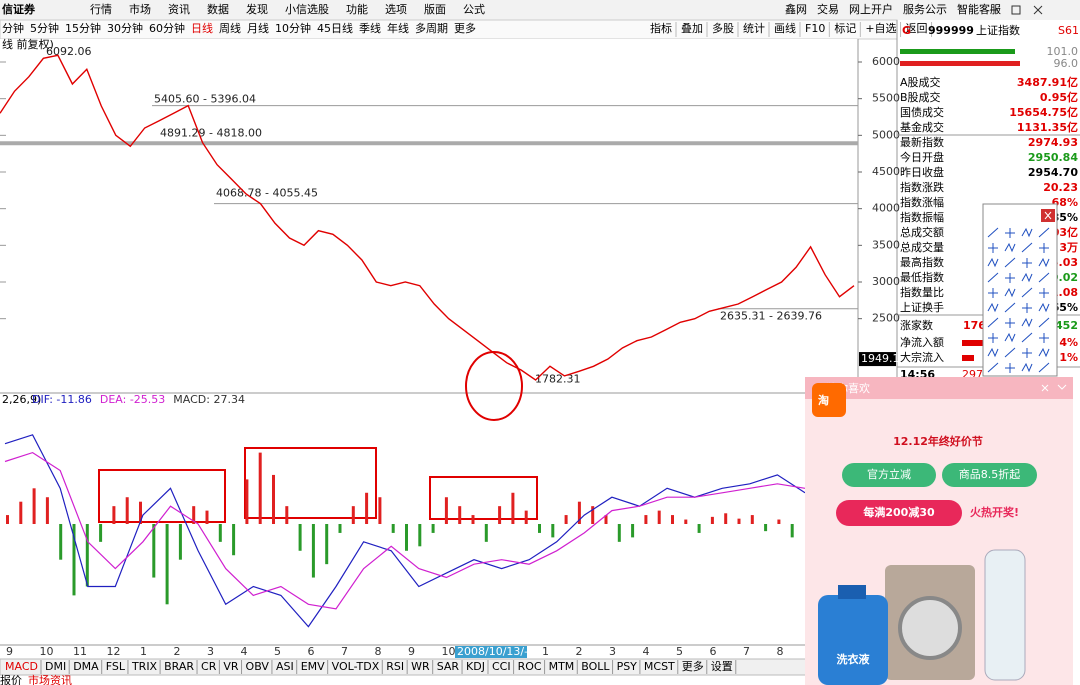 This screenshot has width=1080, height=685. What do you see at coordinates (1065, 232) in the screenshot?
I see `row-value: 03亿` at bounding box center [1065, 232].